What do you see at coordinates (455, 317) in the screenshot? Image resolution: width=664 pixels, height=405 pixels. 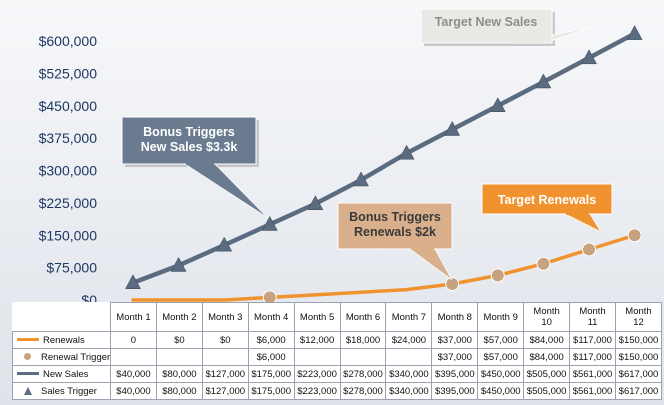 I see `table-month-header: Month 8` at bounding box center [455, 317].